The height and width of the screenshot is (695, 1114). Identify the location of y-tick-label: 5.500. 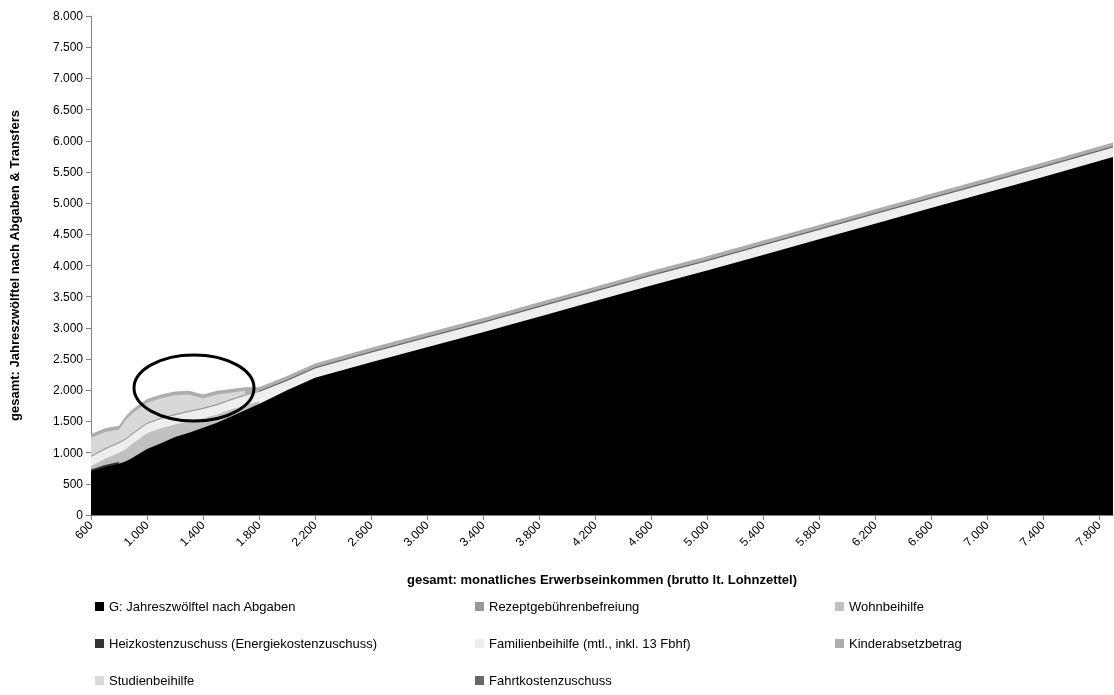
(68, 171).